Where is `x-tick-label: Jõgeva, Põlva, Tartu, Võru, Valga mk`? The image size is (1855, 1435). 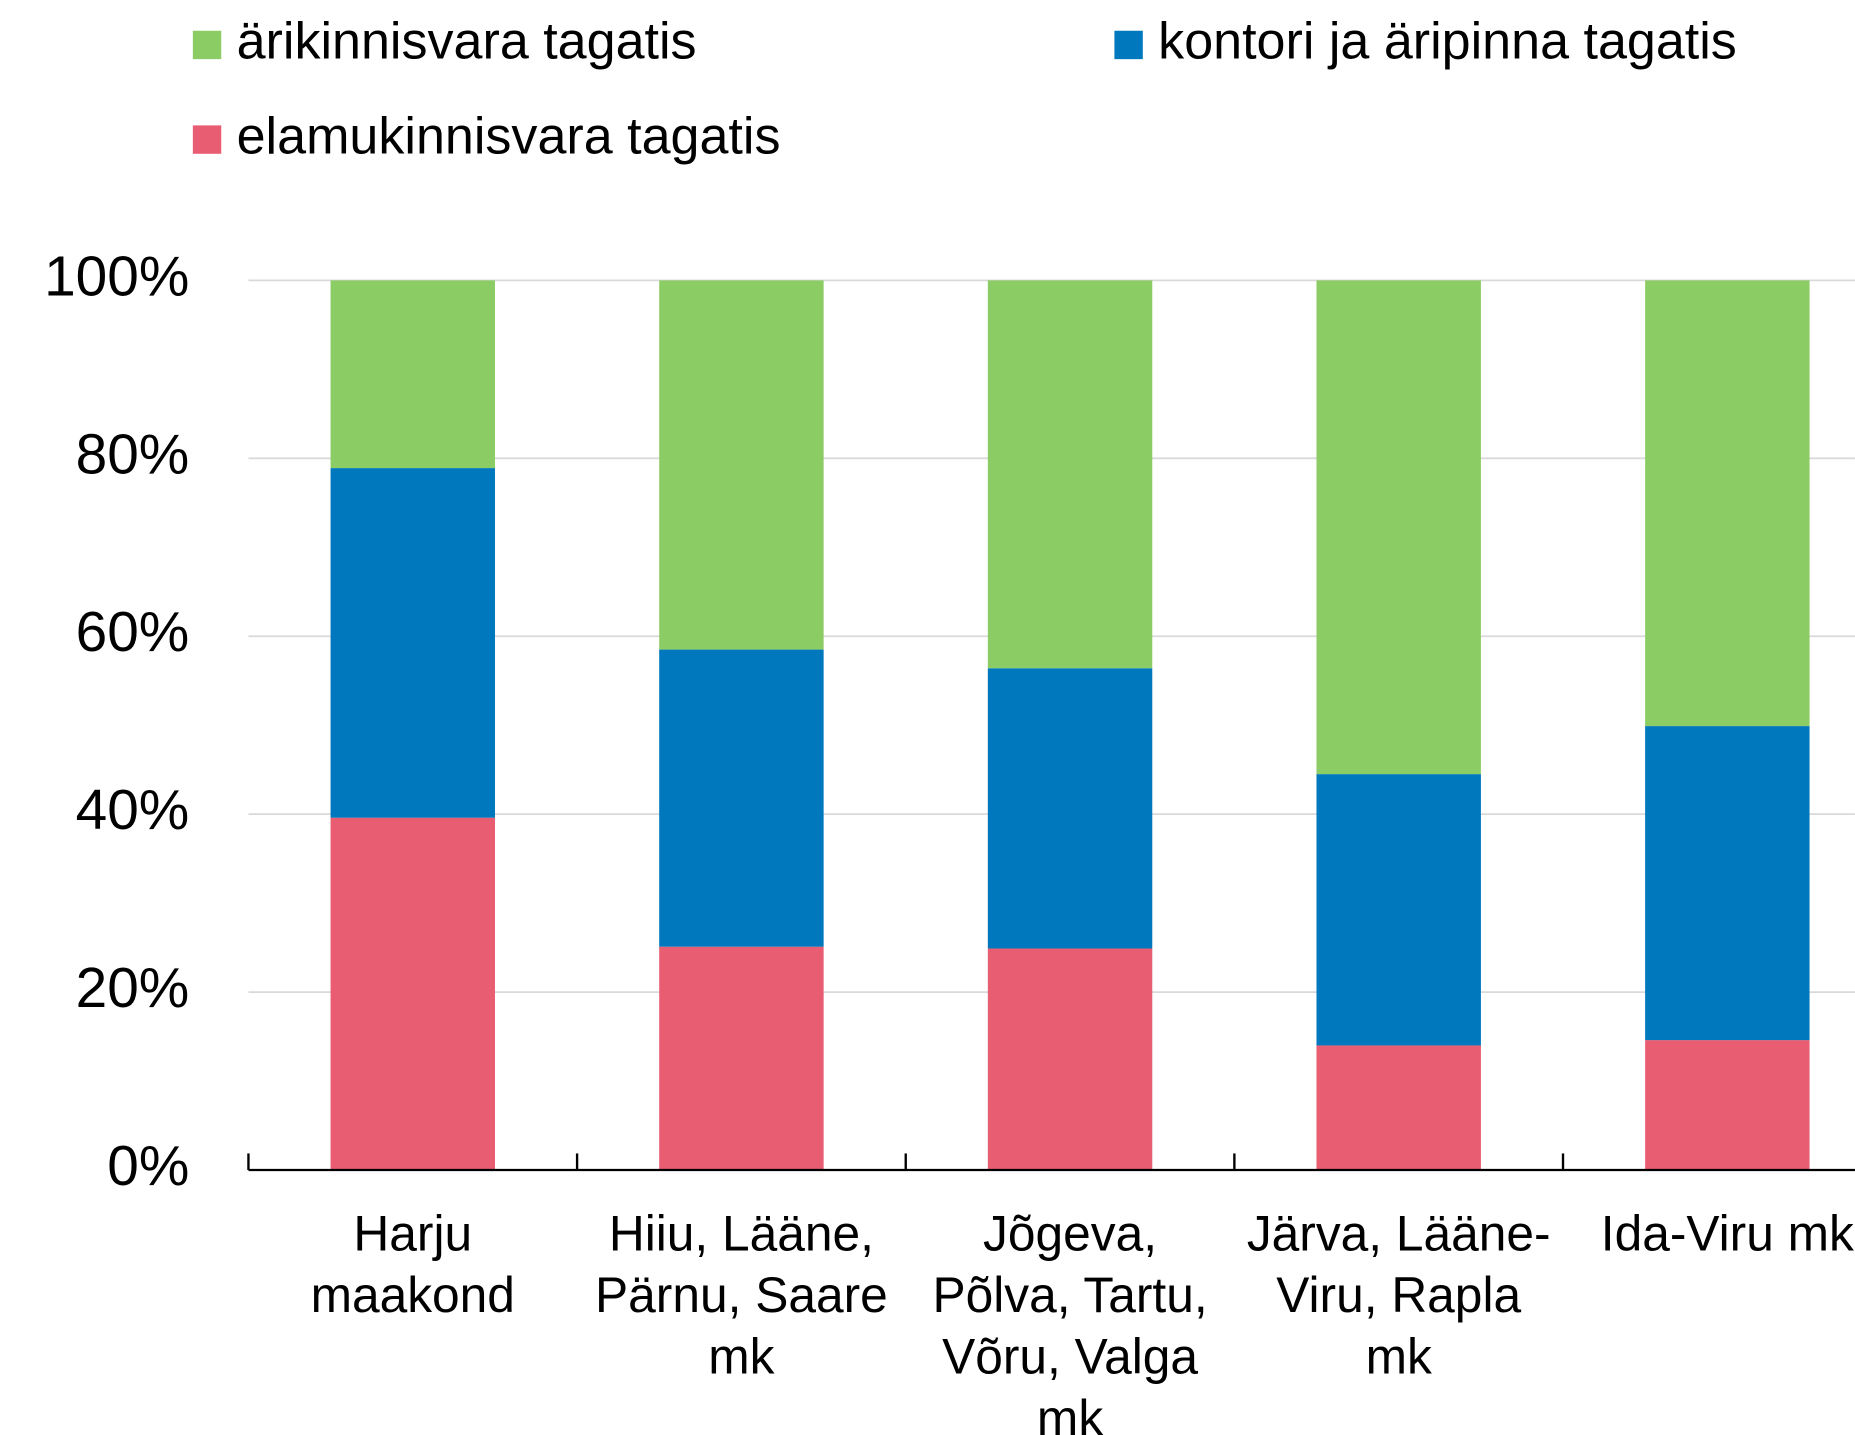
x-tick-label: Jõgeva, Põlva, Tartu, Võru, Valga mk is located at coordinates (1069, 1320).